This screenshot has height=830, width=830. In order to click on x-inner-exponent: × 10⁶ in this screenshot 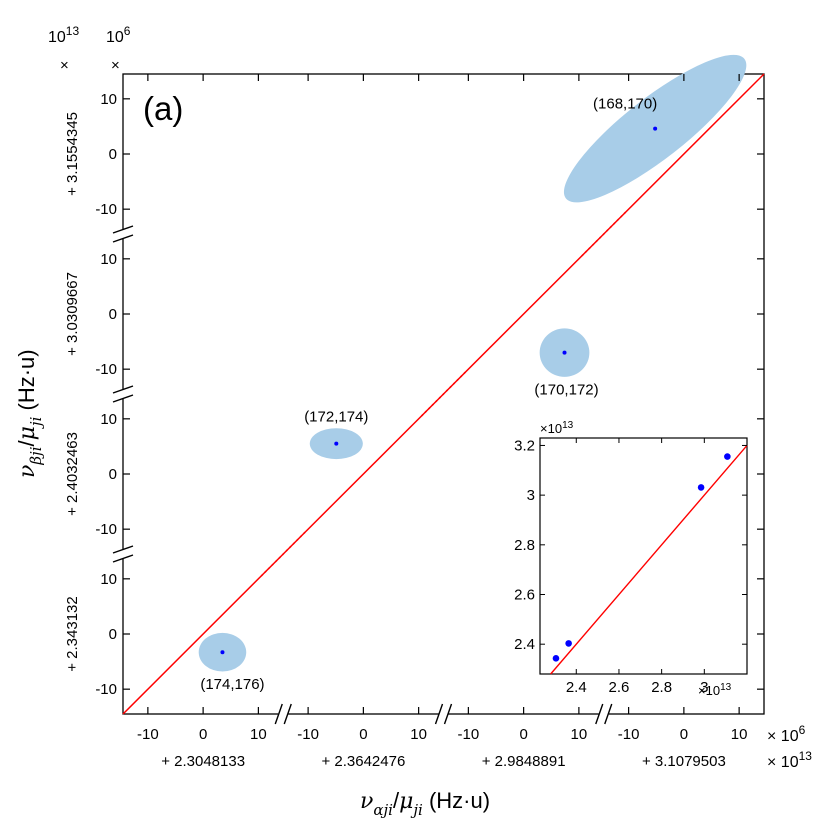, I will do `click(786, 734)`.